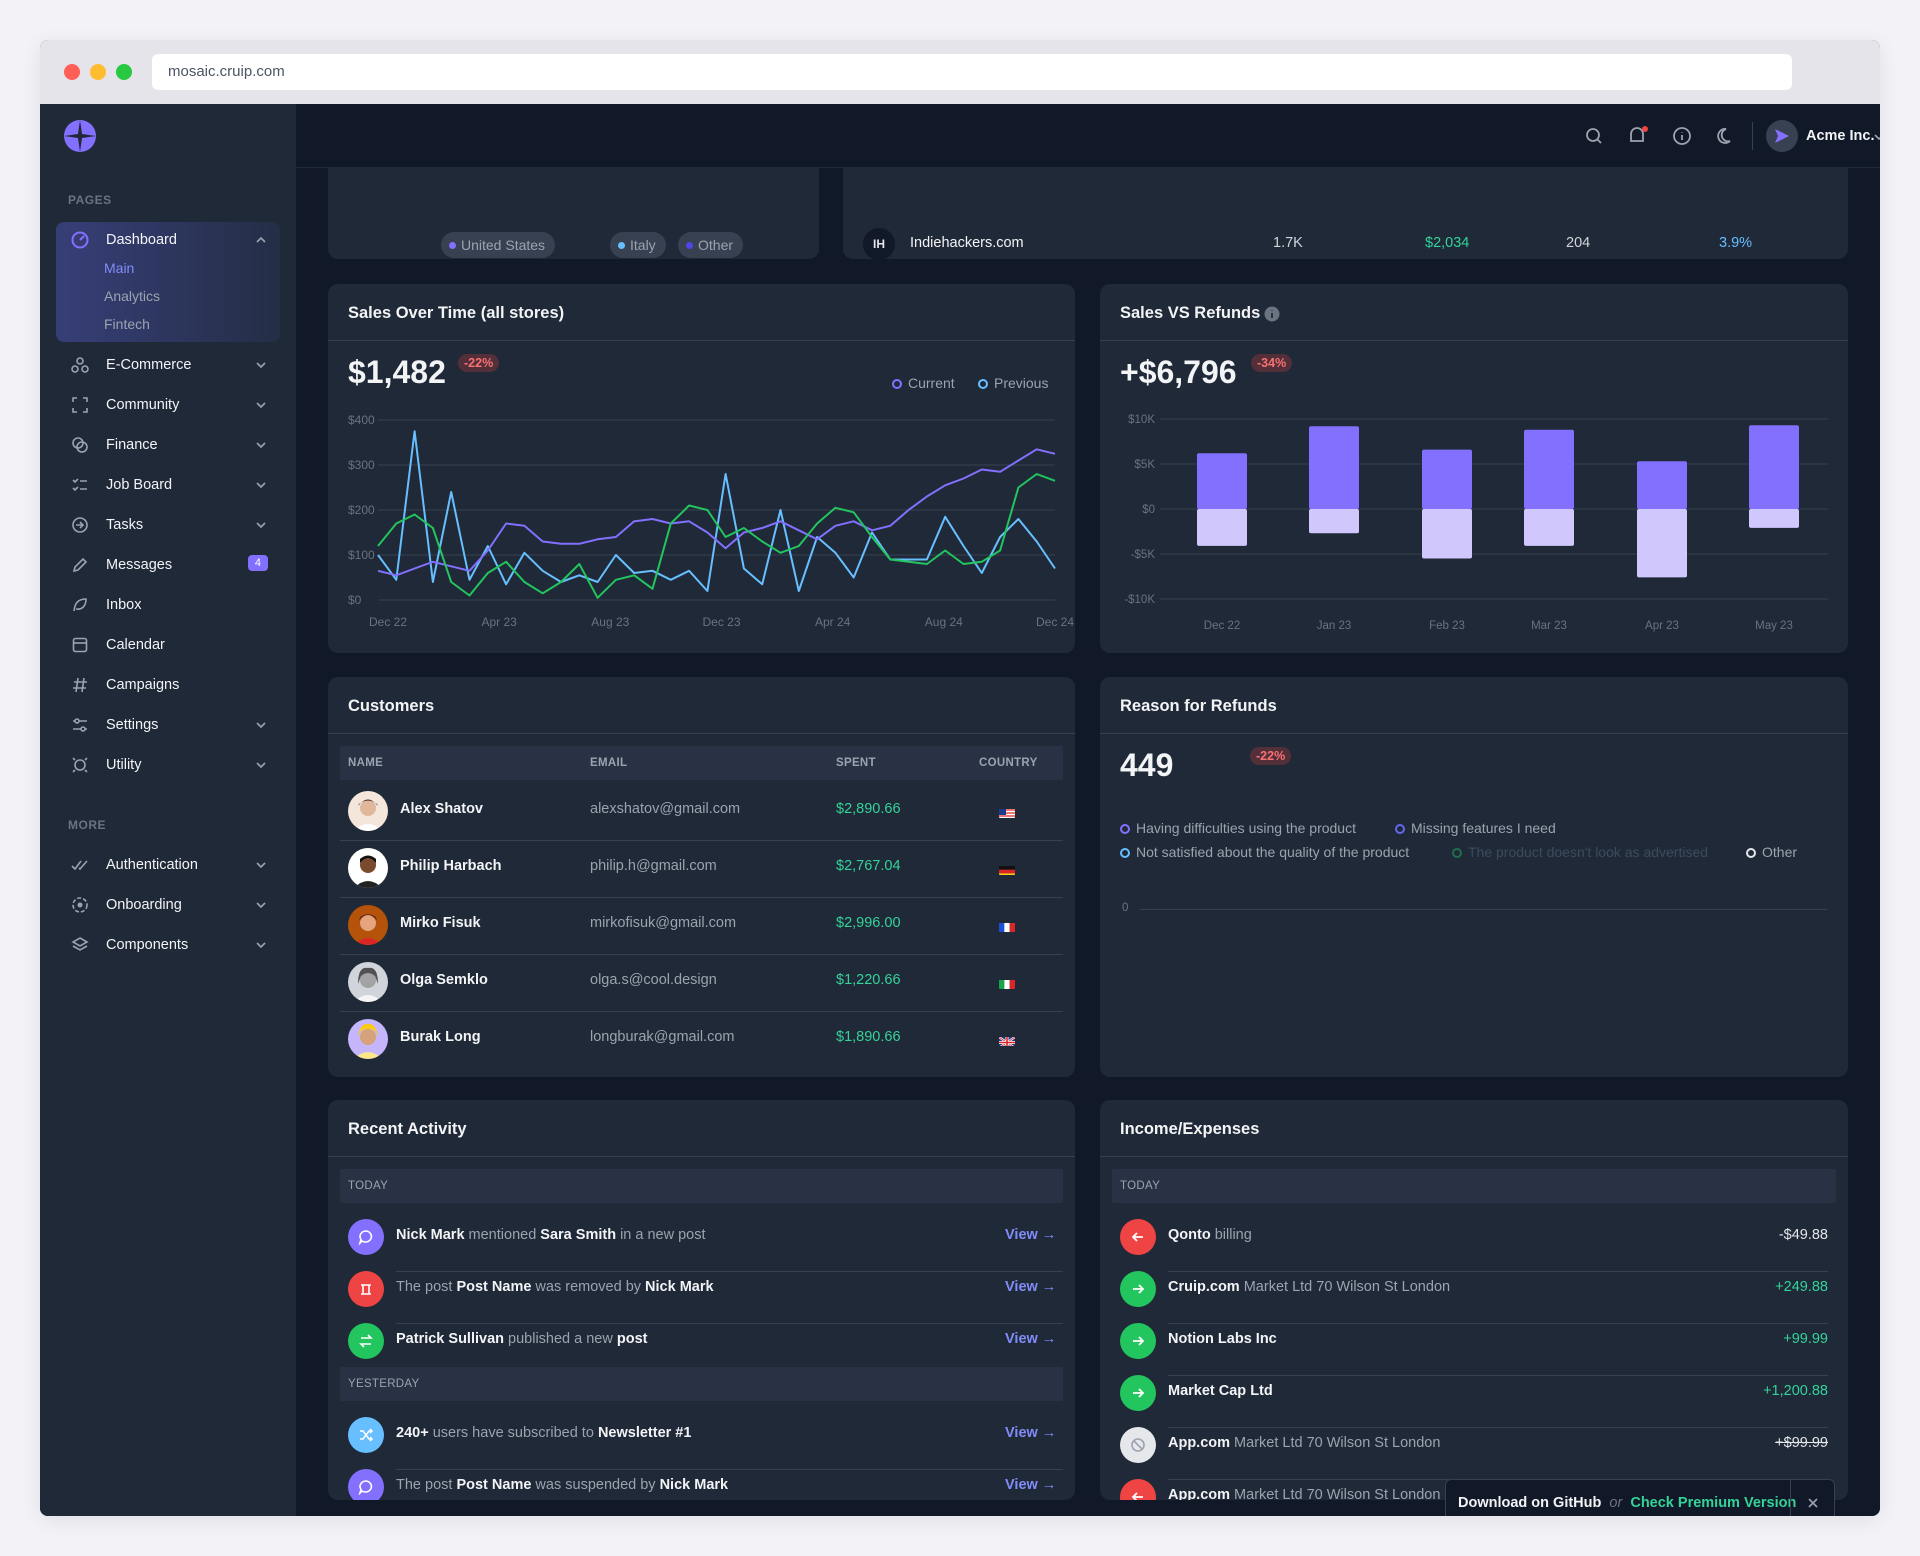 The width and height of the screenshot is (1920, 1556). What do you see at coordinates (499, 622) in the screenshot?
I see `x-tick-label: Apr 23` at bounding box center [499, 622].